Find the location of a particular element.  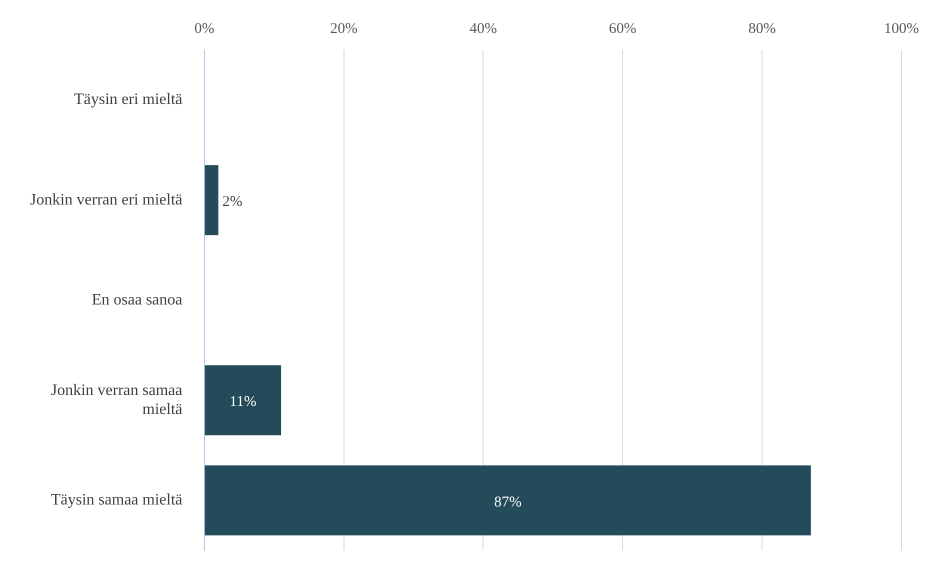

x-tick-label: 100% is located at coordinates (901, 28).